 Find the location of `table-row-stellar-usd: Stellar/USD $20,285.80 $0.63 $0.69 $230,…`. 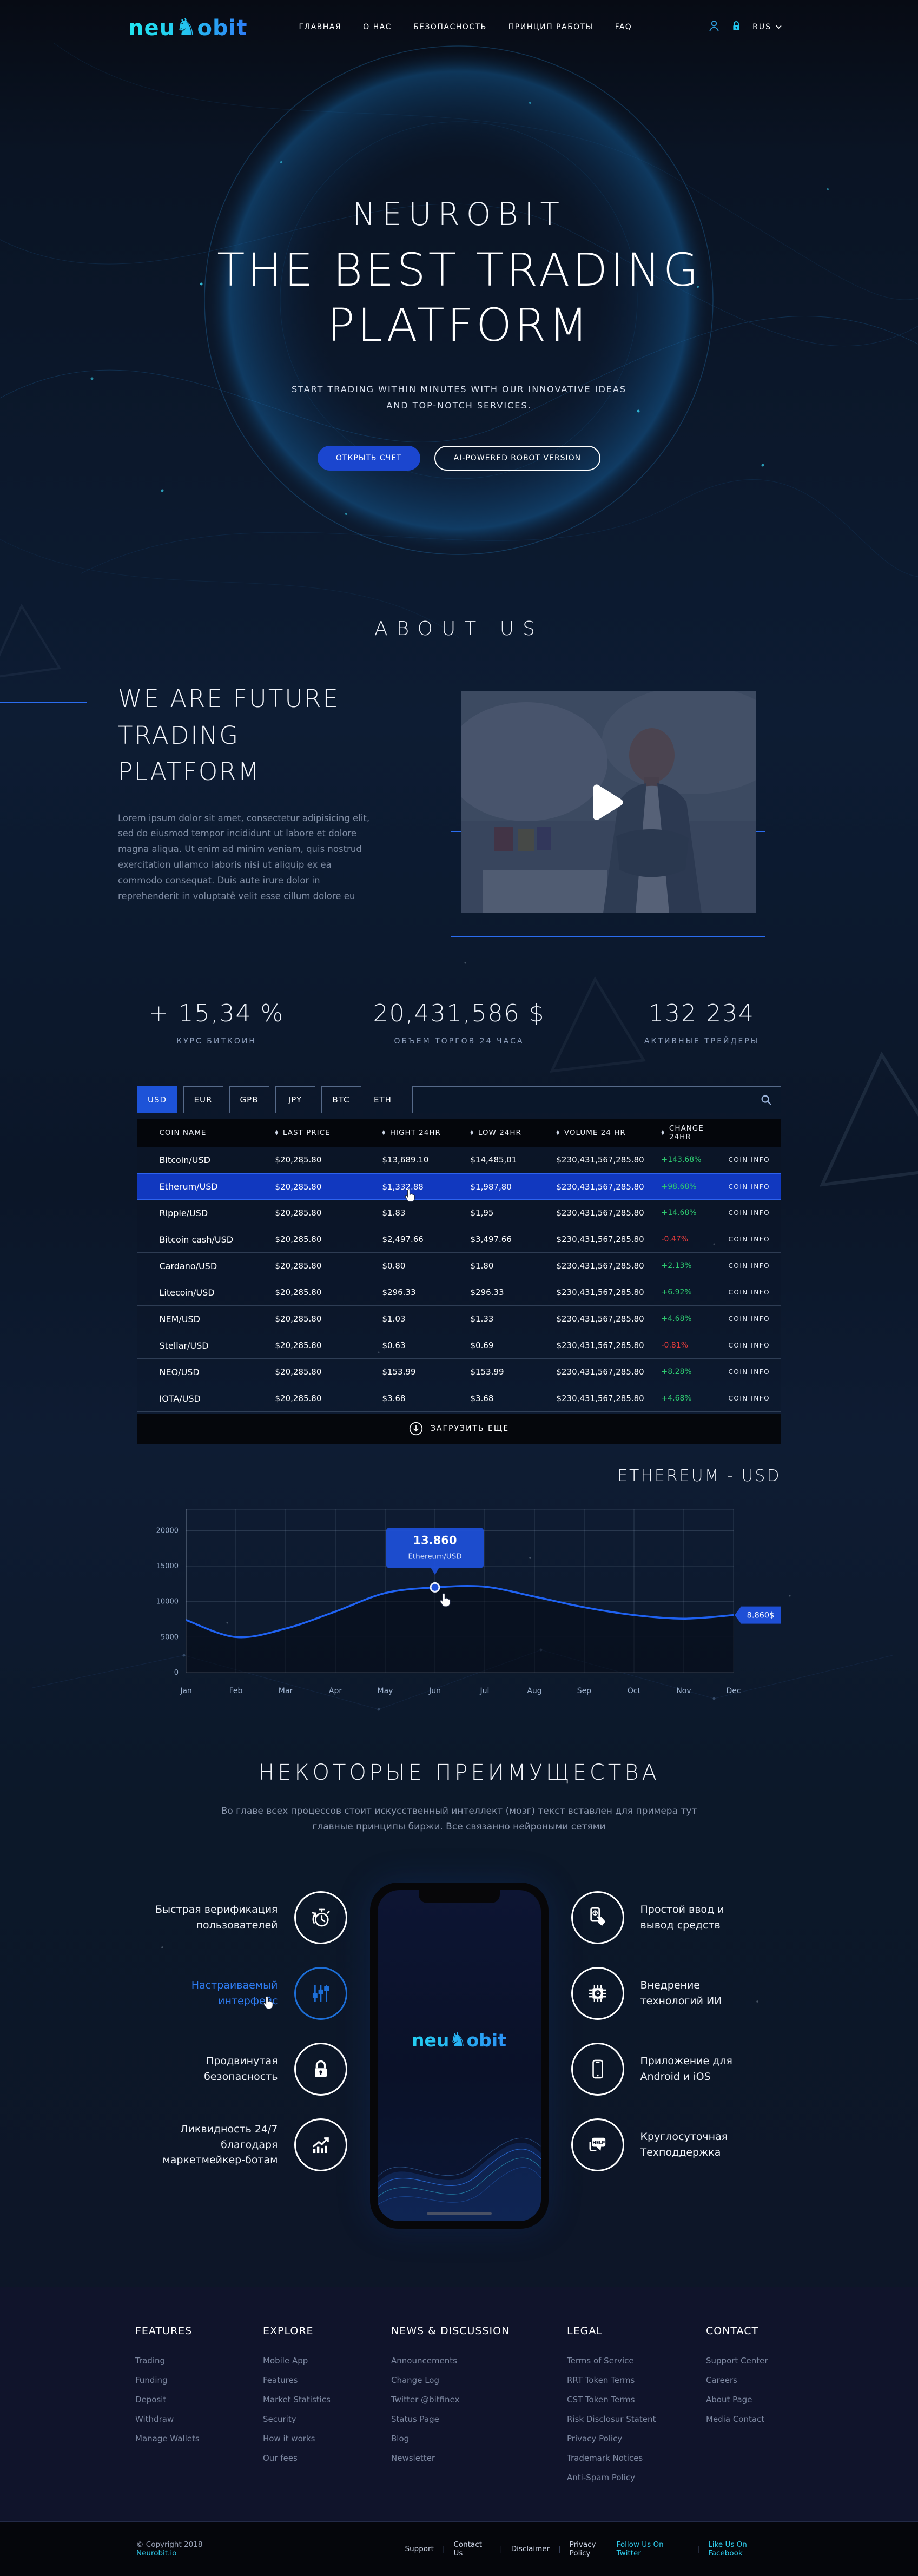

table-row-stellar-usd: Stellar/USD $20,285.80 $0.63 $0.69 $230,… is located at coordinates (459, 1345).